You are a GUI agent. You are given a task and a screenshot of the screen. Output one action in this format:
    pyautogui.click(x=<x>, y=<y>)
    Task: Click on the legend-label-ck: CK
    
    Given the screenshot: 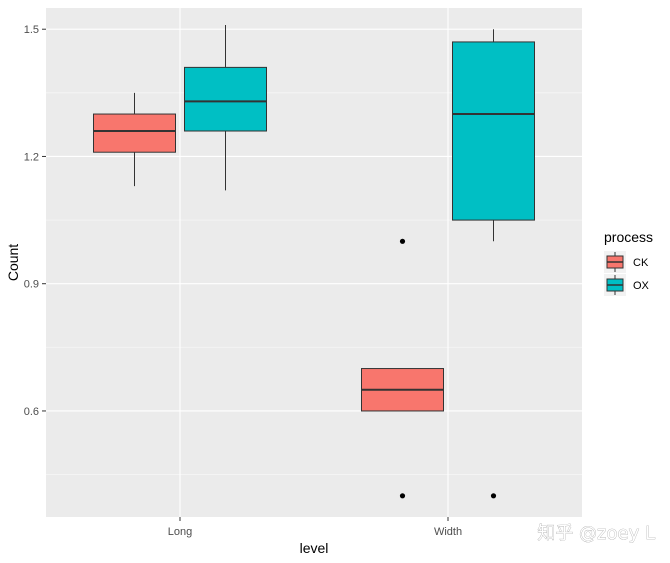 What is the action you would take?
    pyautogui.click(x=641, y=263)
    